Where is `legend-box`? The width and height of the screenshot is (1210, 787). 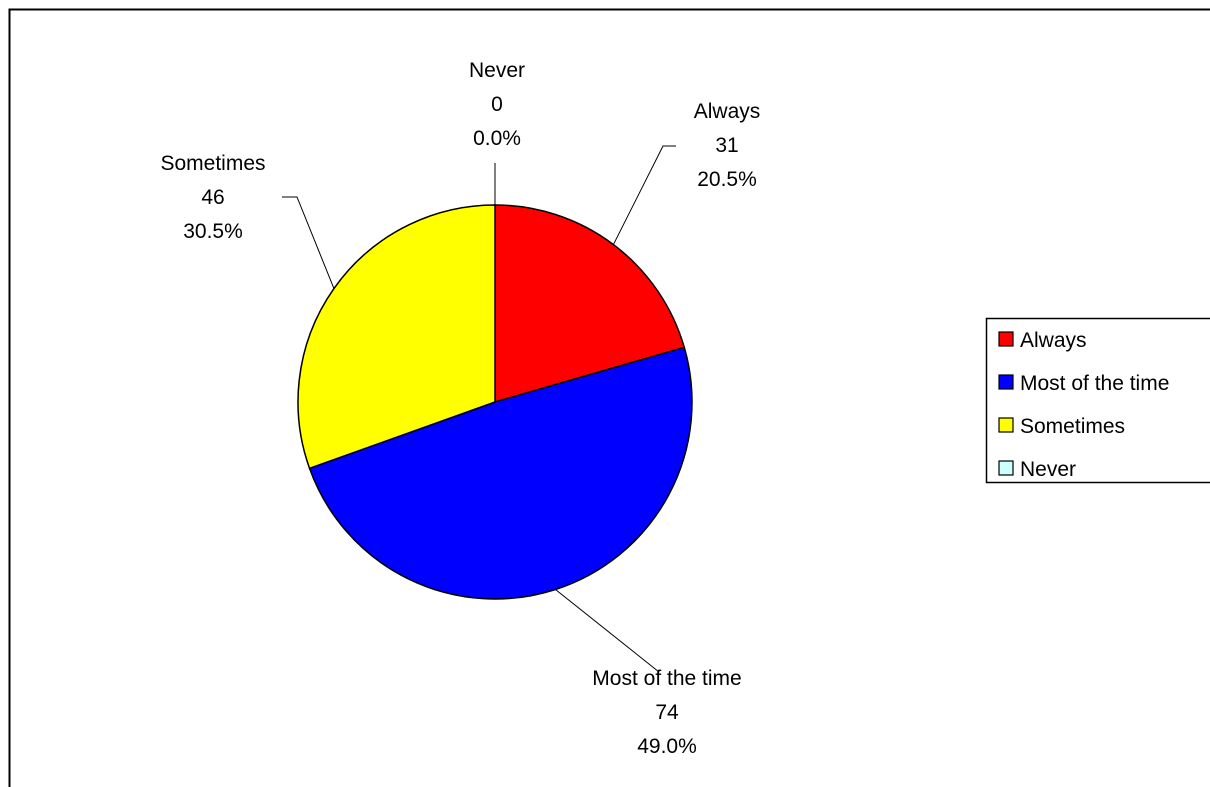
legend-box is located at coordinates (1097, 400).